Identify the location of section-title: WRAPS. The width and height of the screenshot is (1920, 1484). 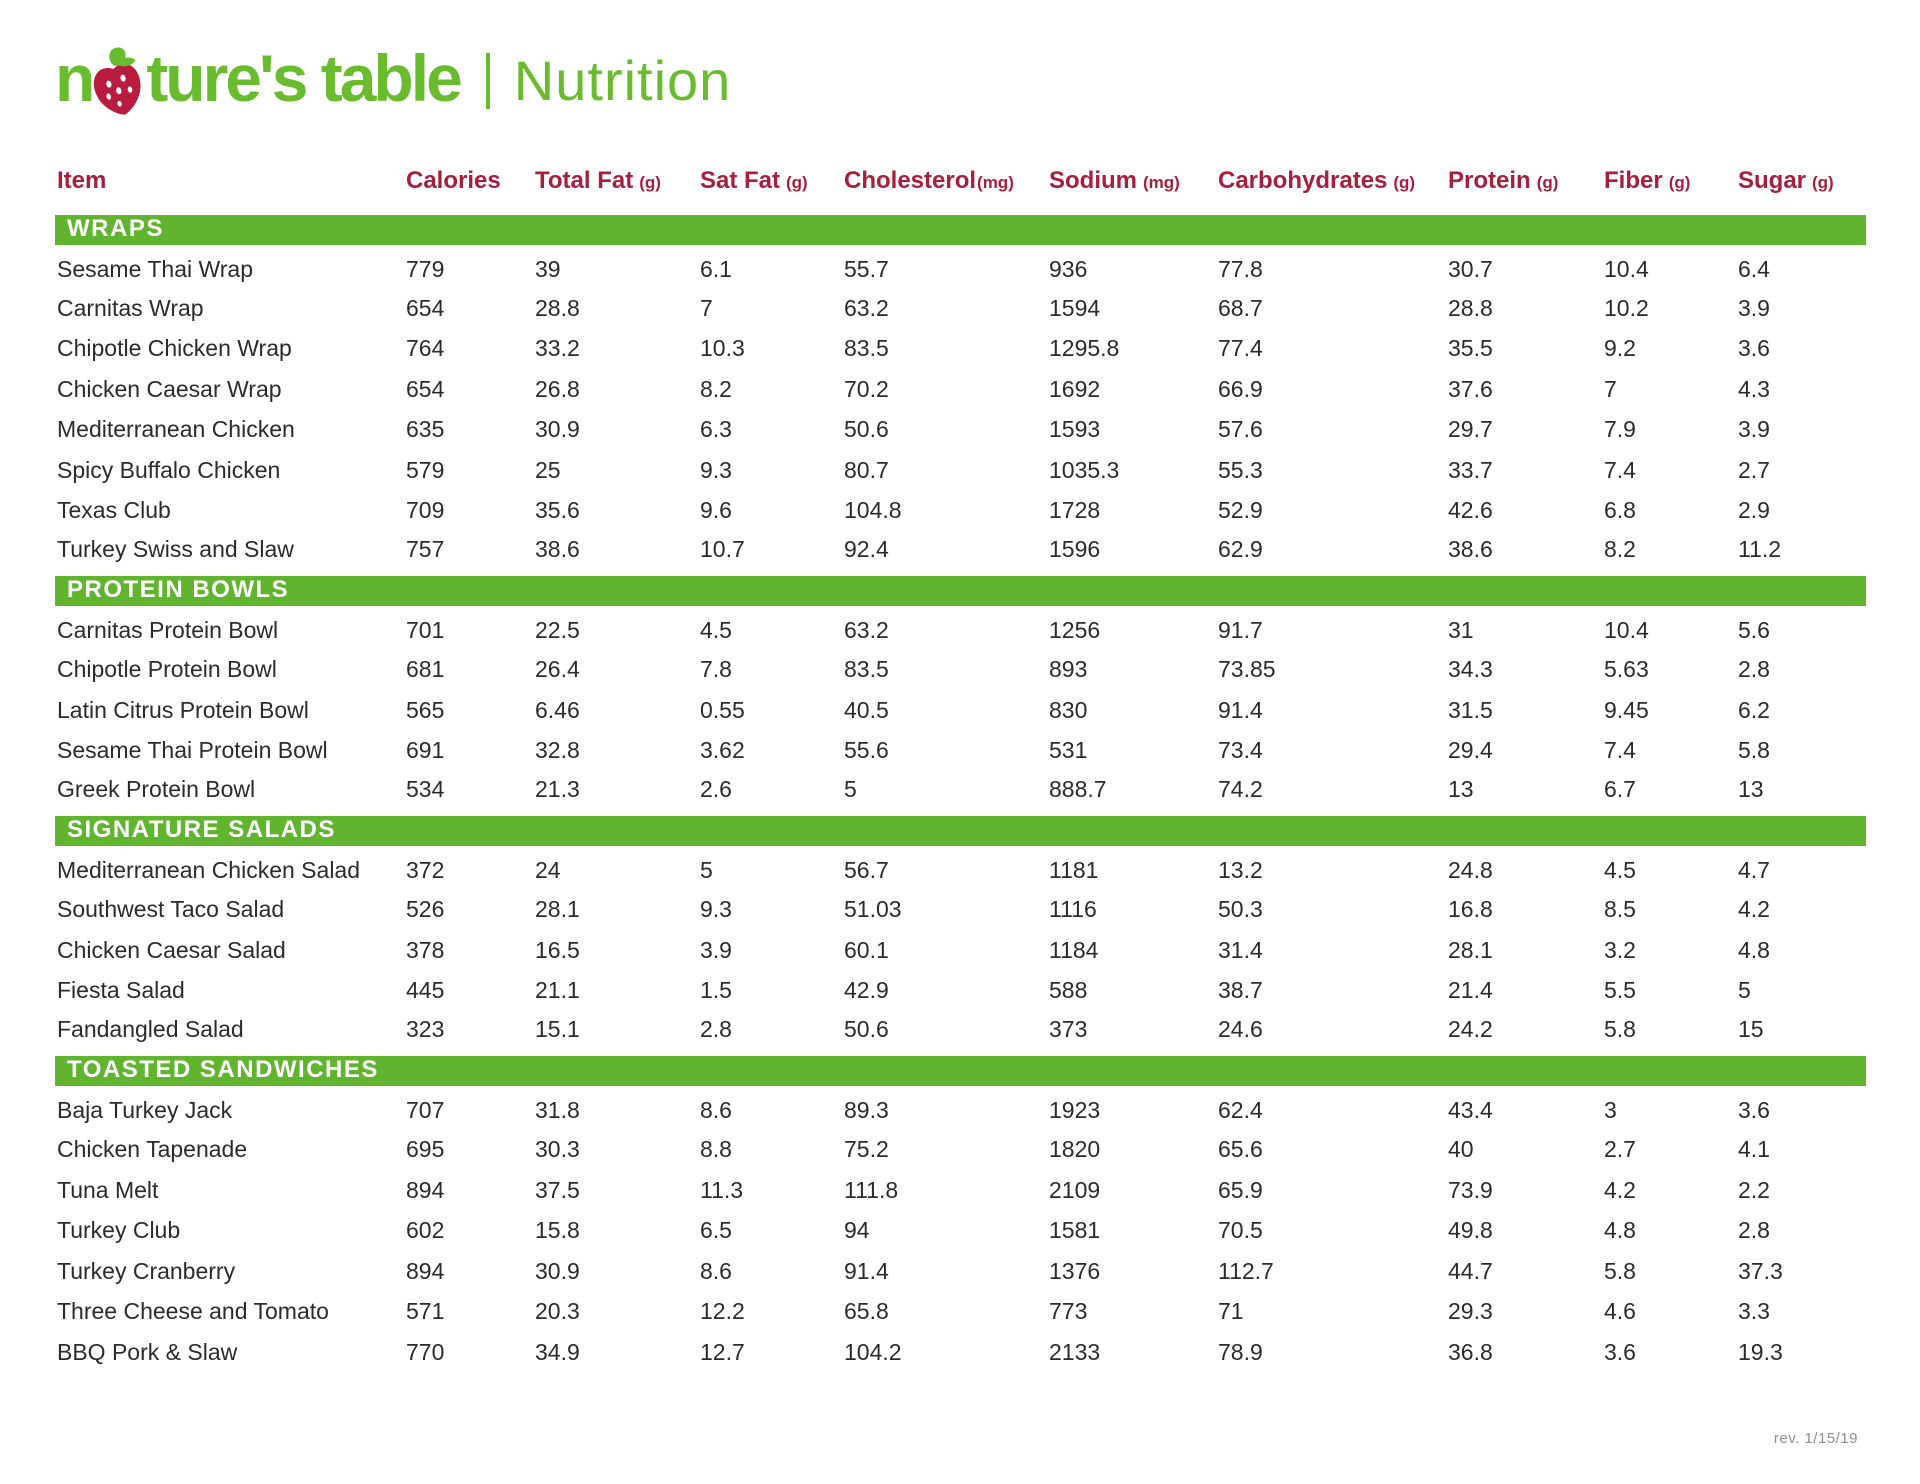
(960, 228).